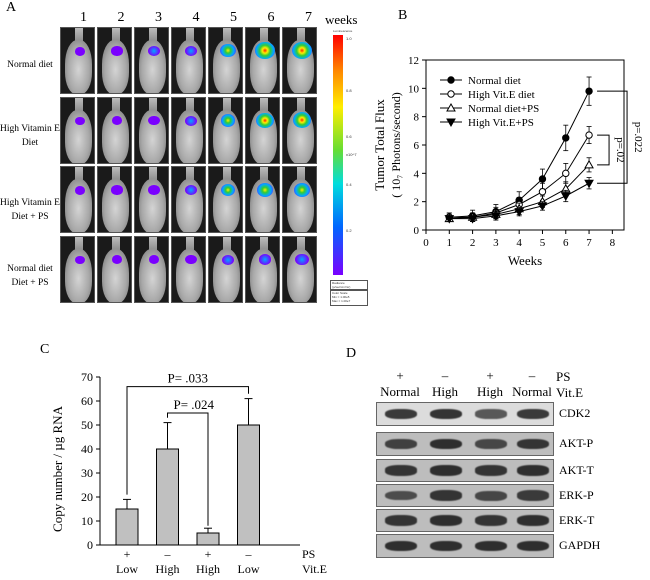  What do you see at coordinates (121, 17) in the screenshot?
I see `week-number: 2` at bounding box center [121, 17].